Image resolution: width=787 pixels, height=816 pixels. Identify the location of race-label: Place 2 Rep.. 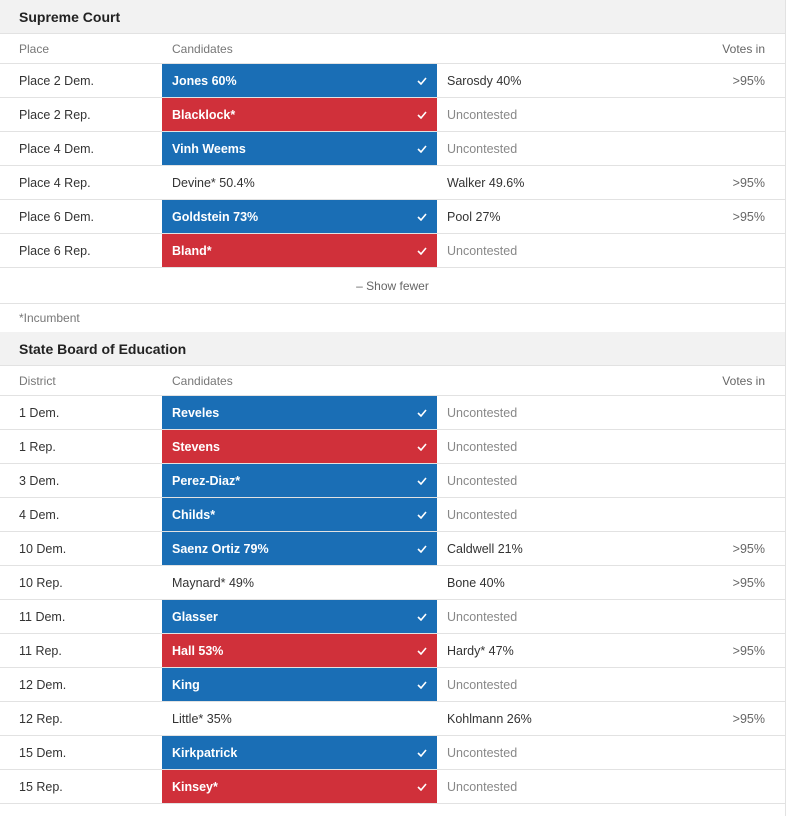
(55, 114).